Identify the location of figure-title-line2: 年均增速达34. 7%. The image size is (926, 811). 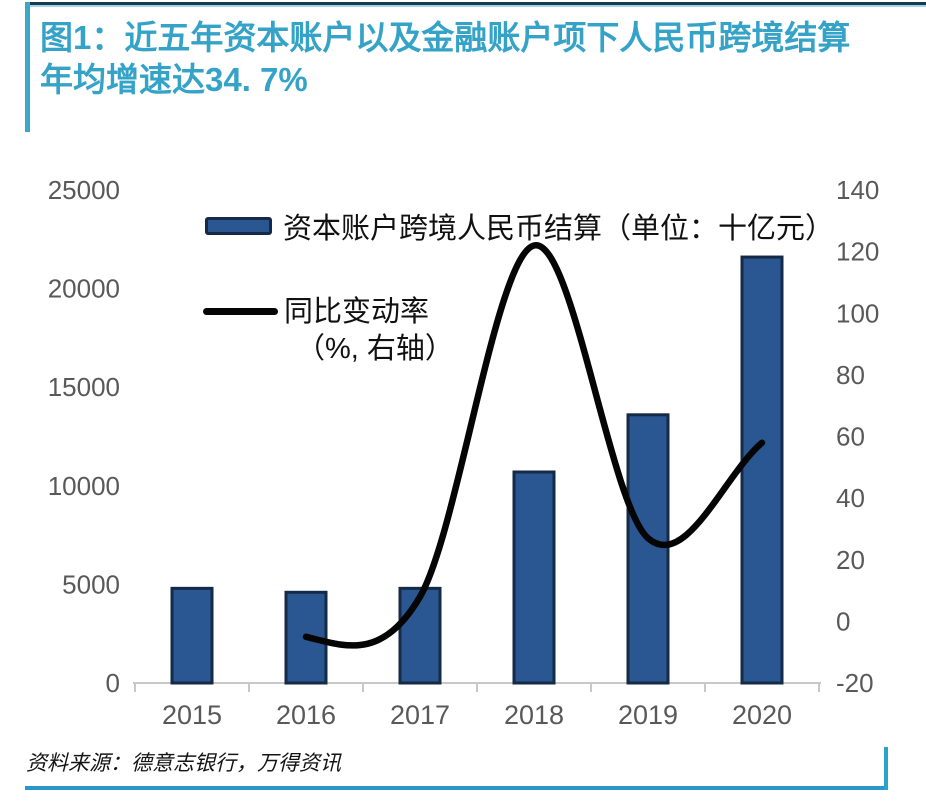
(174, 79).